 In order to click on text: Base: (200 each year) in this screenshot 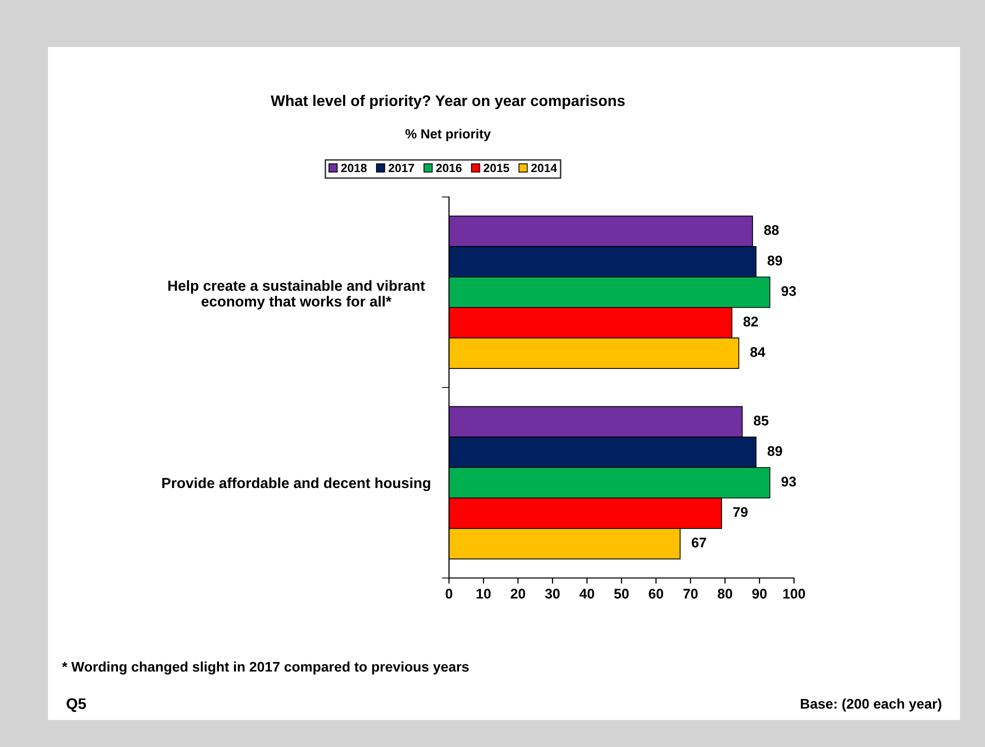, I will do `click(871, 705)`.